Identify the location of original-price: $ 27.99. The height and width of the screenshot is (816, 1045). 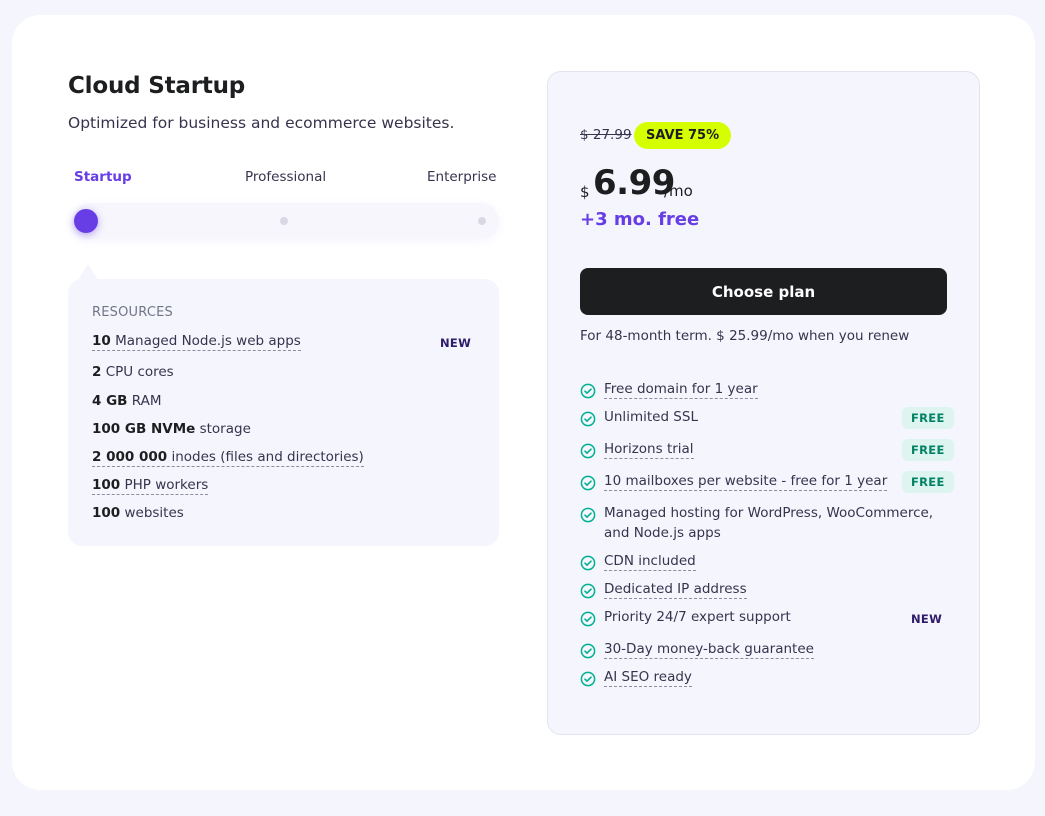
(606, 135).